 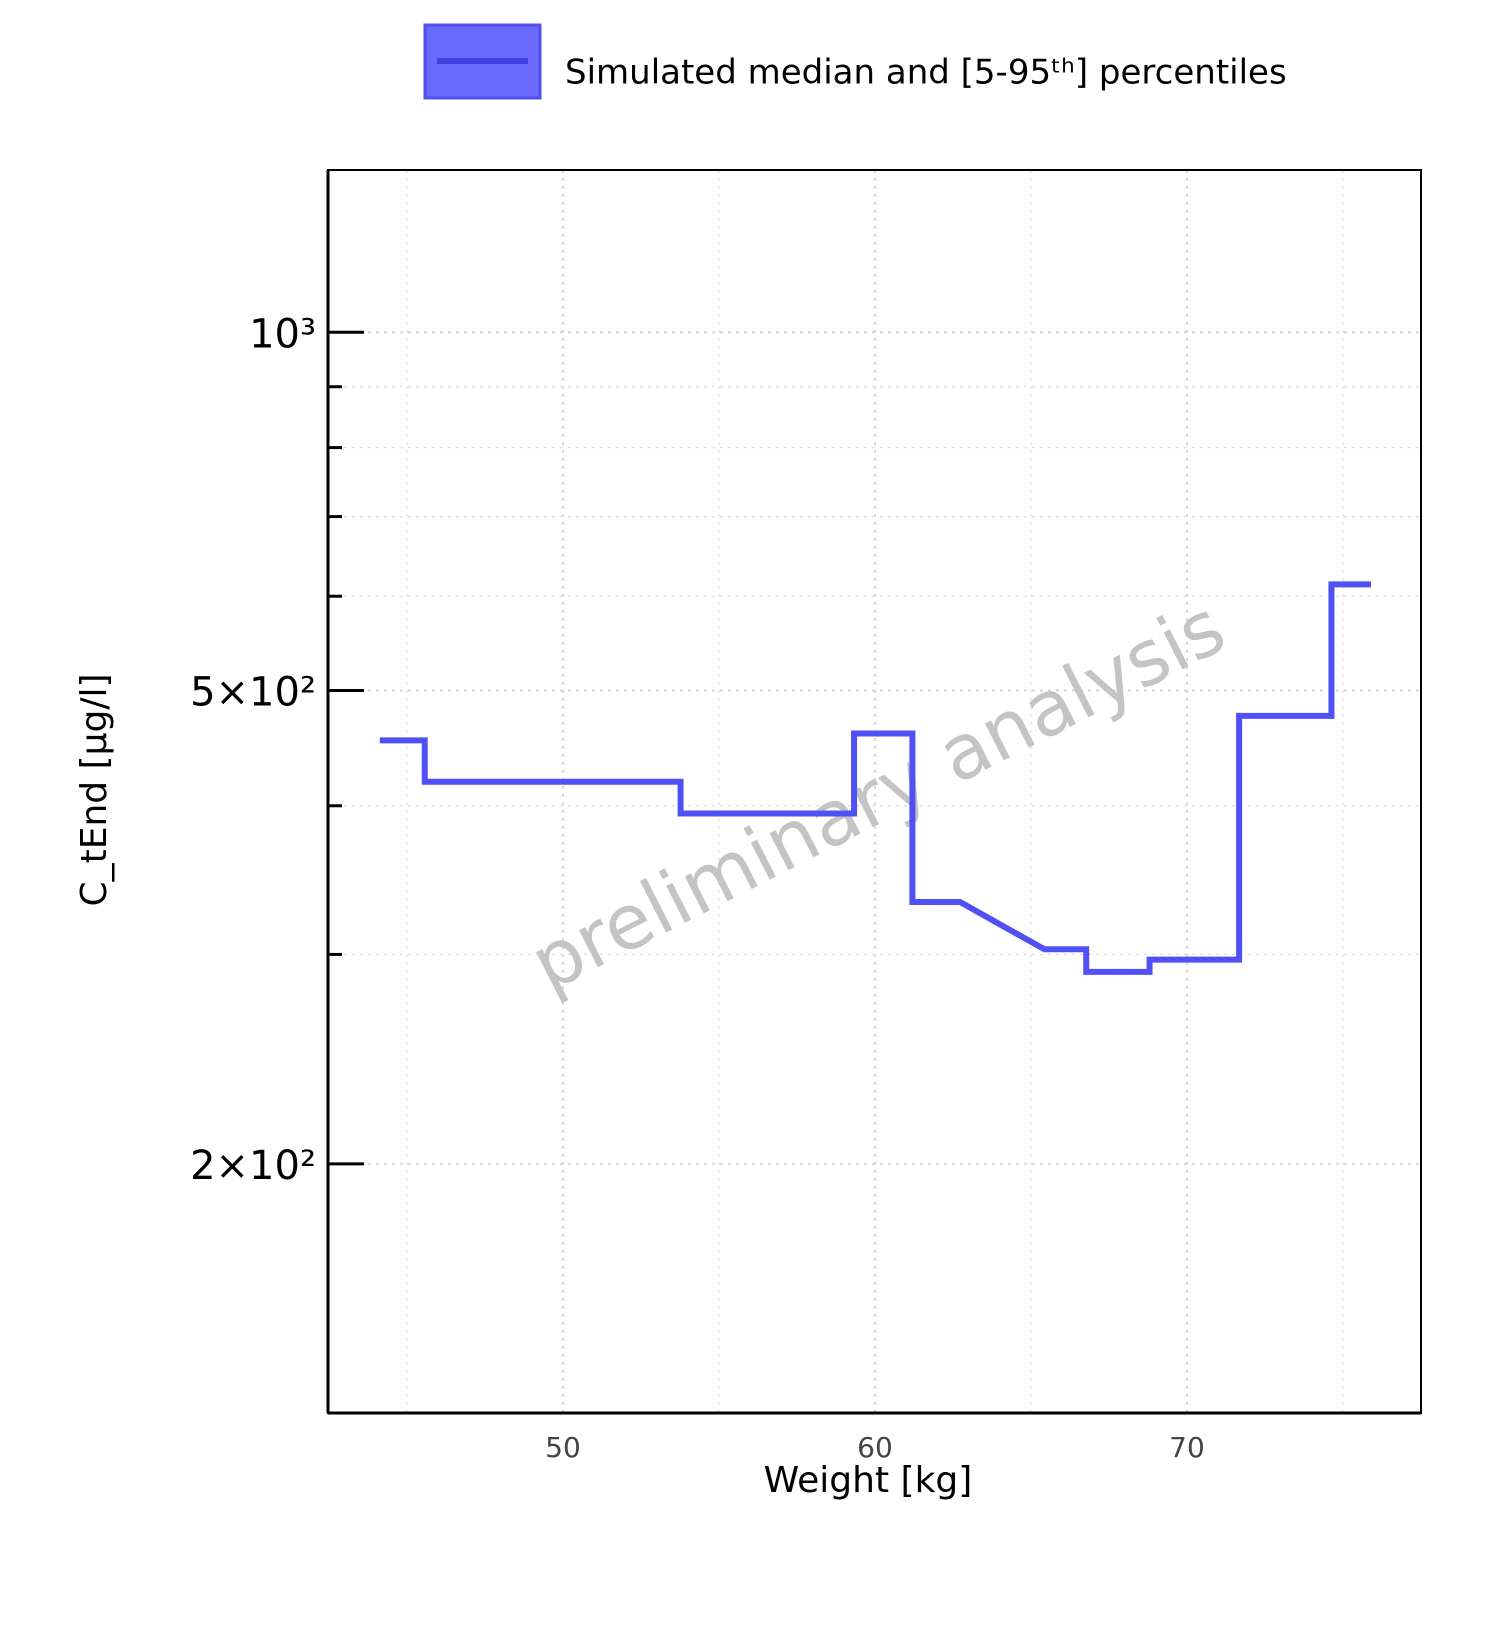 I want to click on x-tick-label: 50, so click(x=563, y=1447).